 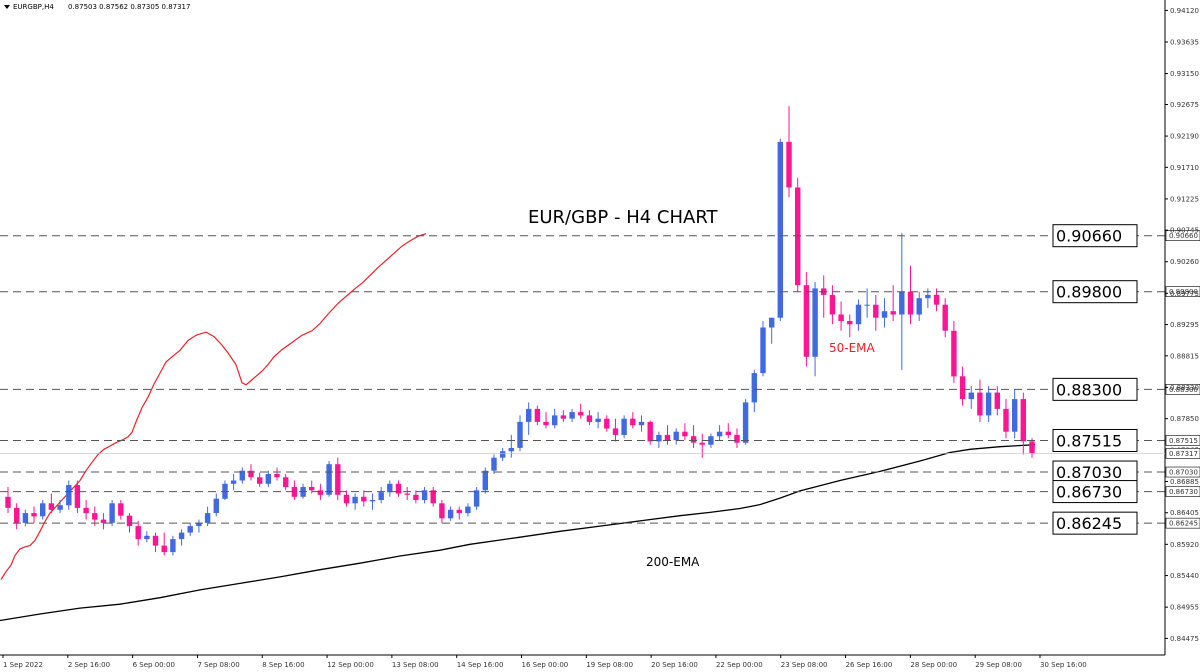 I want to click on chart-title: EUR/GBP - H4 CHART, so click(x=623, y=217).